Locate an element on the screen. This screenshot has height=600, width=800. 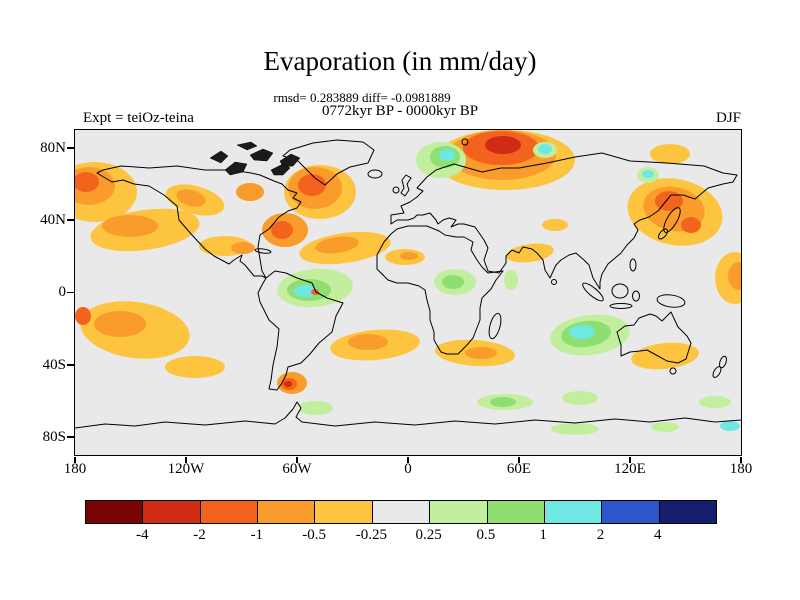
borneo-coast is located at coordinates (619, 290).